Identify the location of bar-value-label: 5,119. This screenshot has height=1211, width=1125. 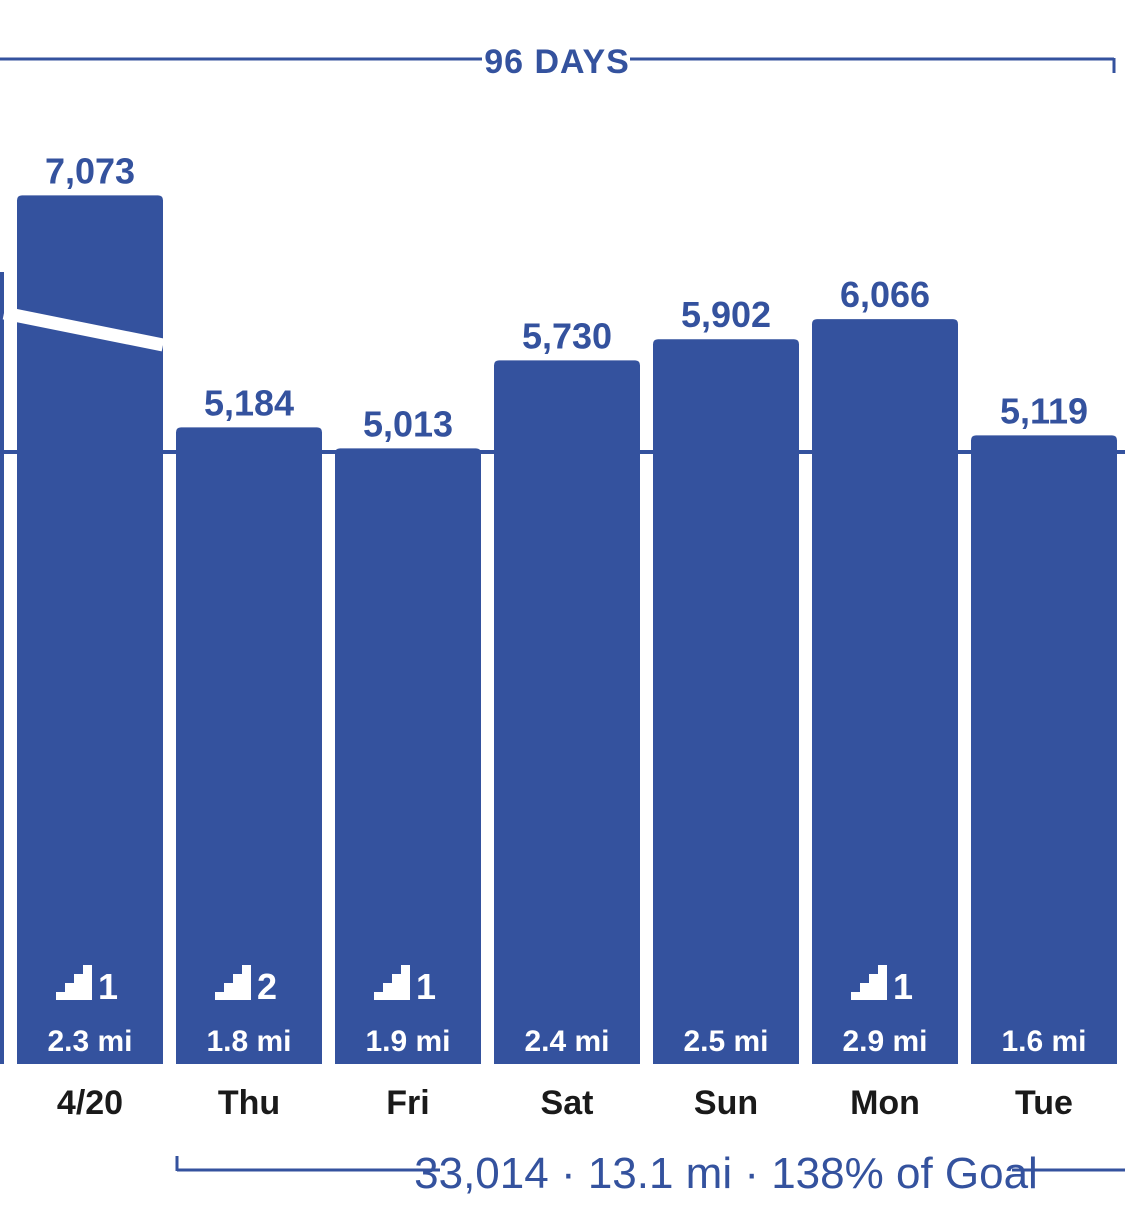
(1044, 410).